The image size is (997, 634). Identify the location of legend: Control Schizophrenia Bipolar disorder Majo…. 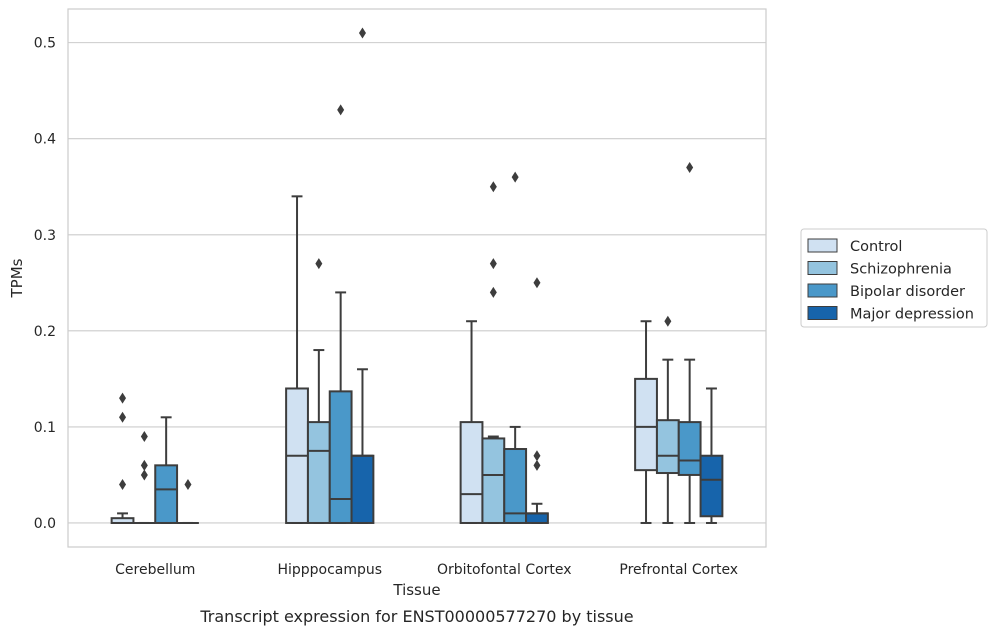
(894, 278).